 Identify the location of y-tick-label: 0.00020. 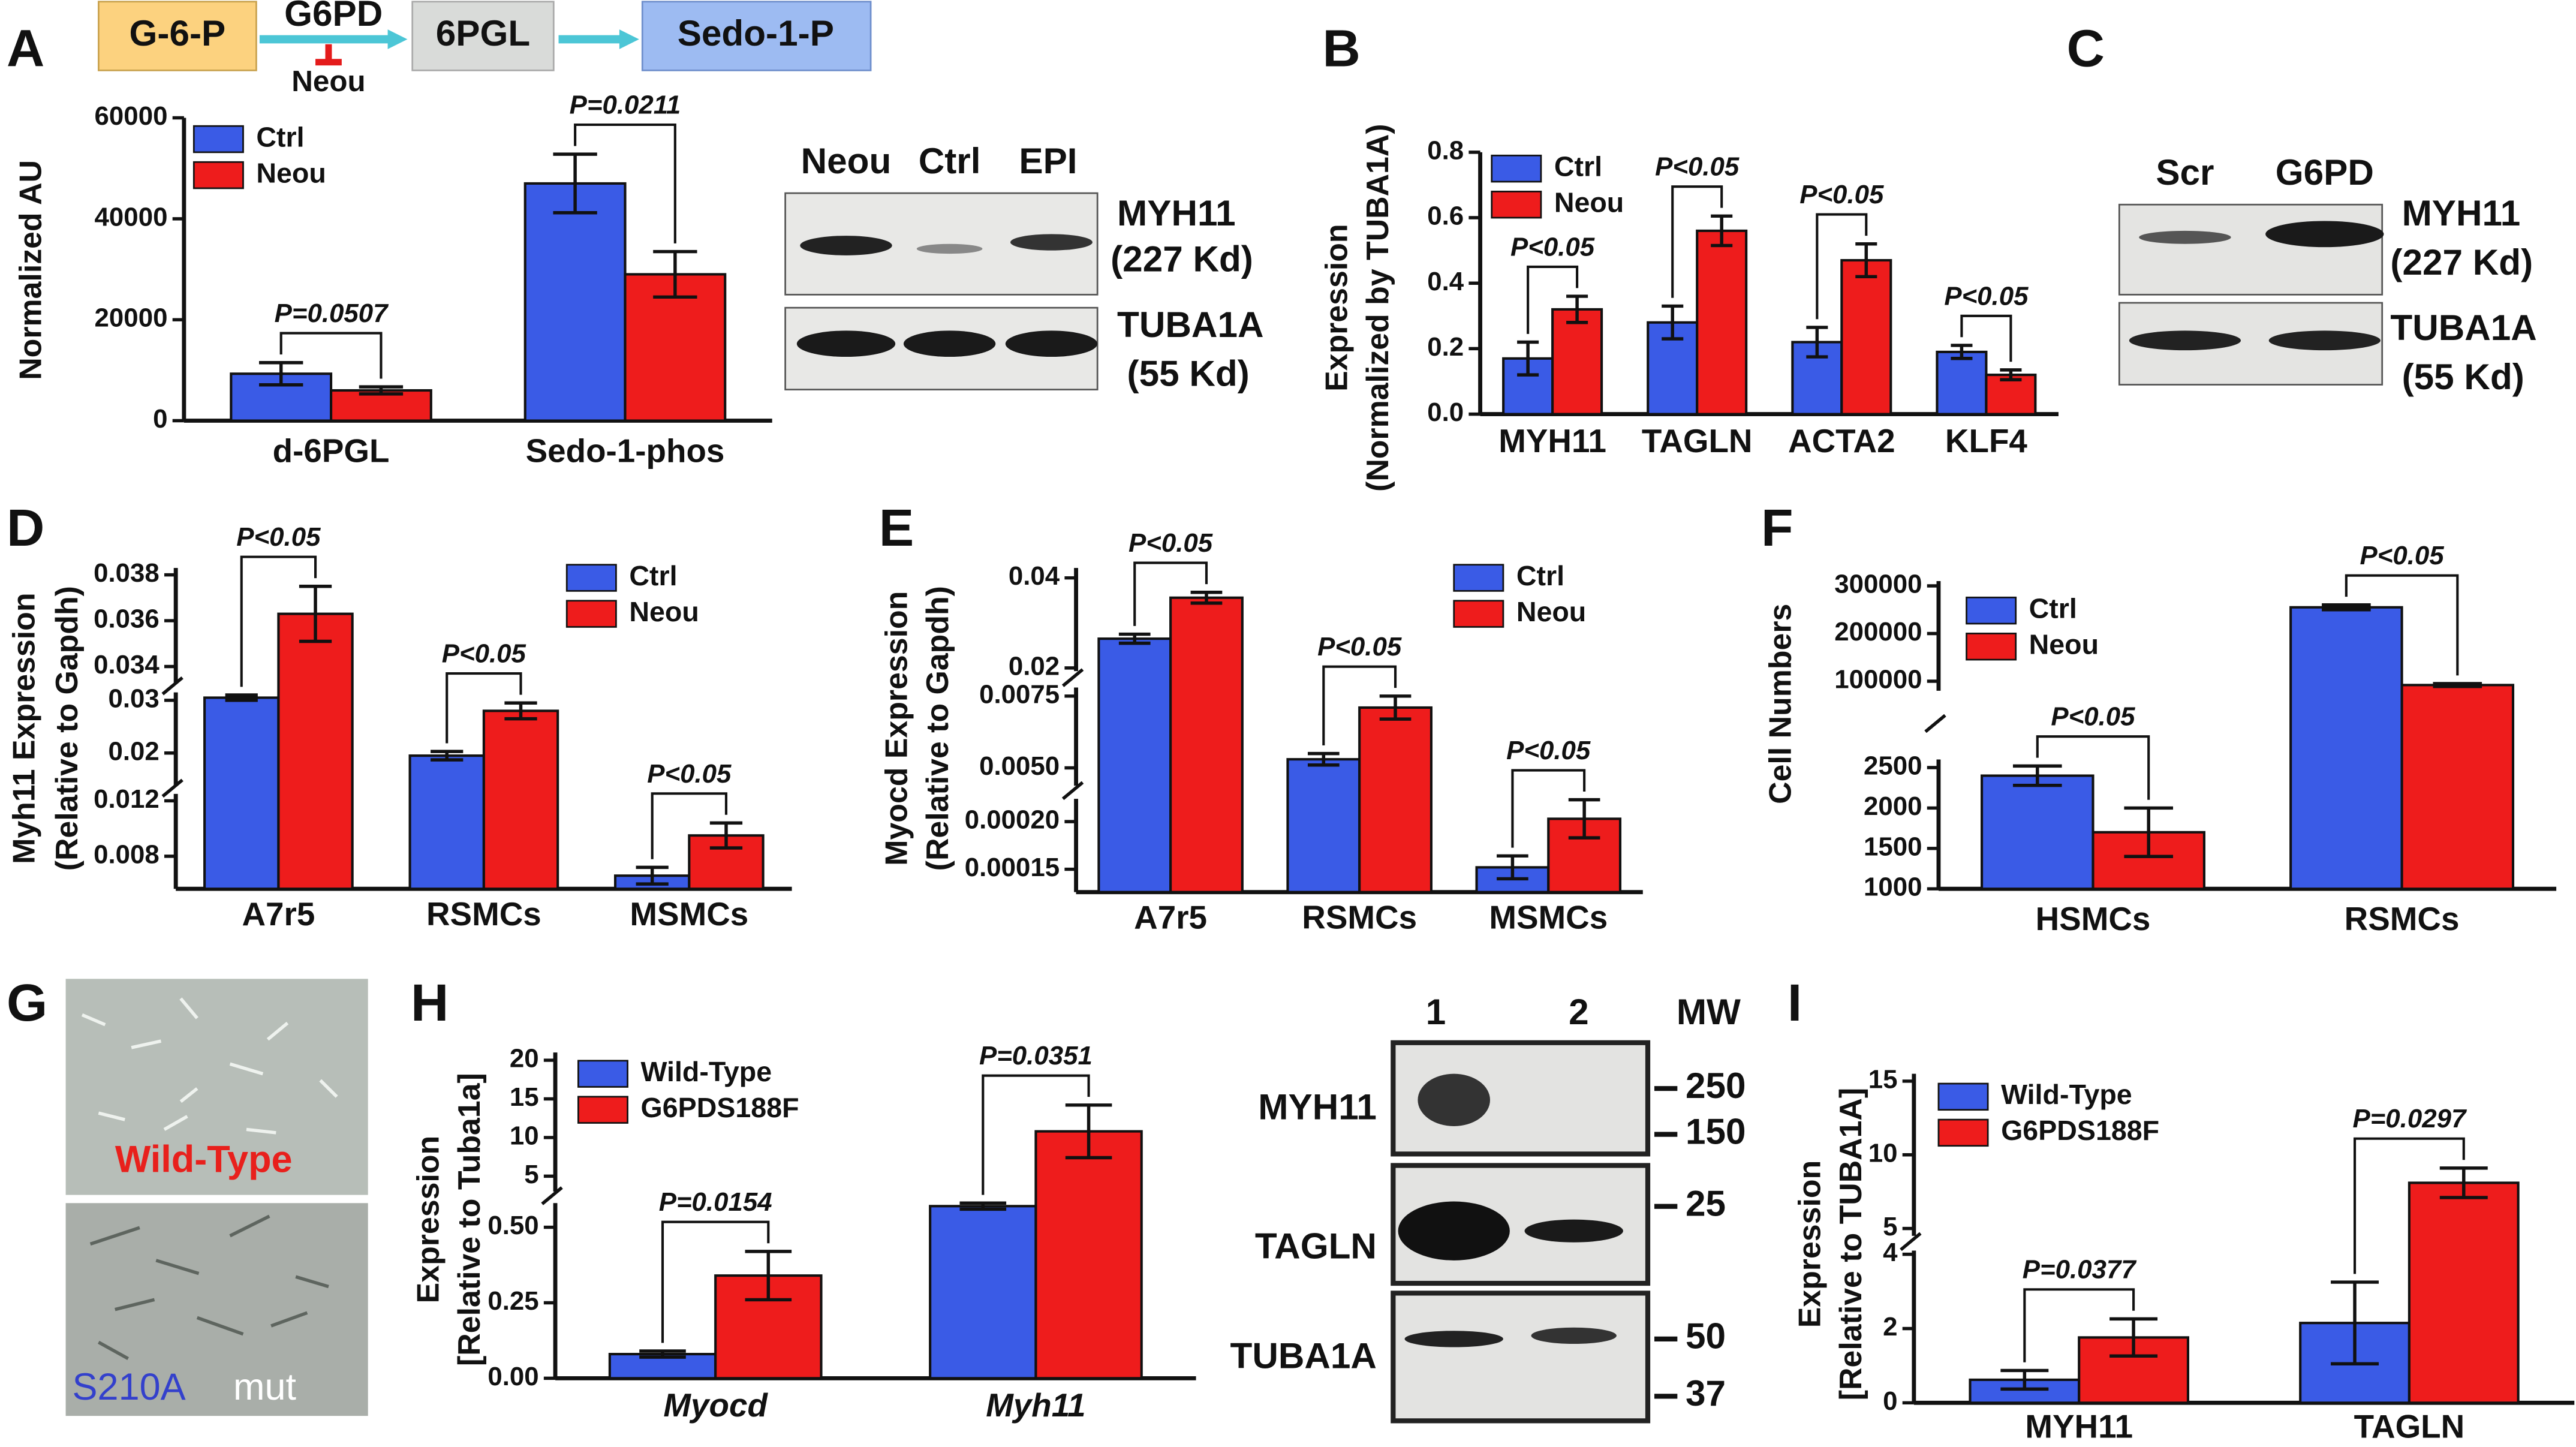
(1013, 820).